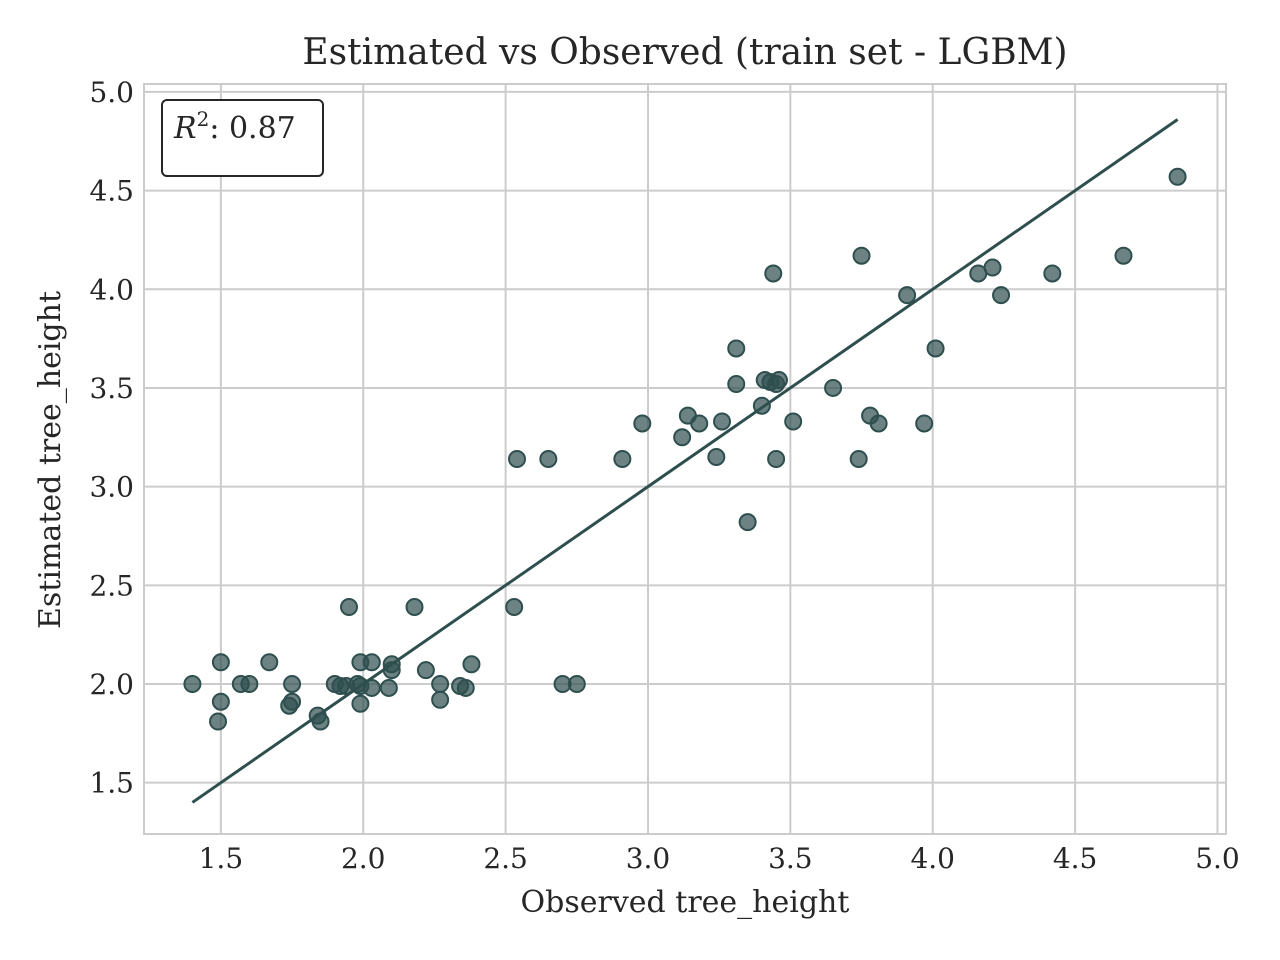 The width and height of the screenshot is (1280, 960). Describe the element at coordinates (111, 289) in the screenshot. I see `y-tick-label: 4.0` at that location.